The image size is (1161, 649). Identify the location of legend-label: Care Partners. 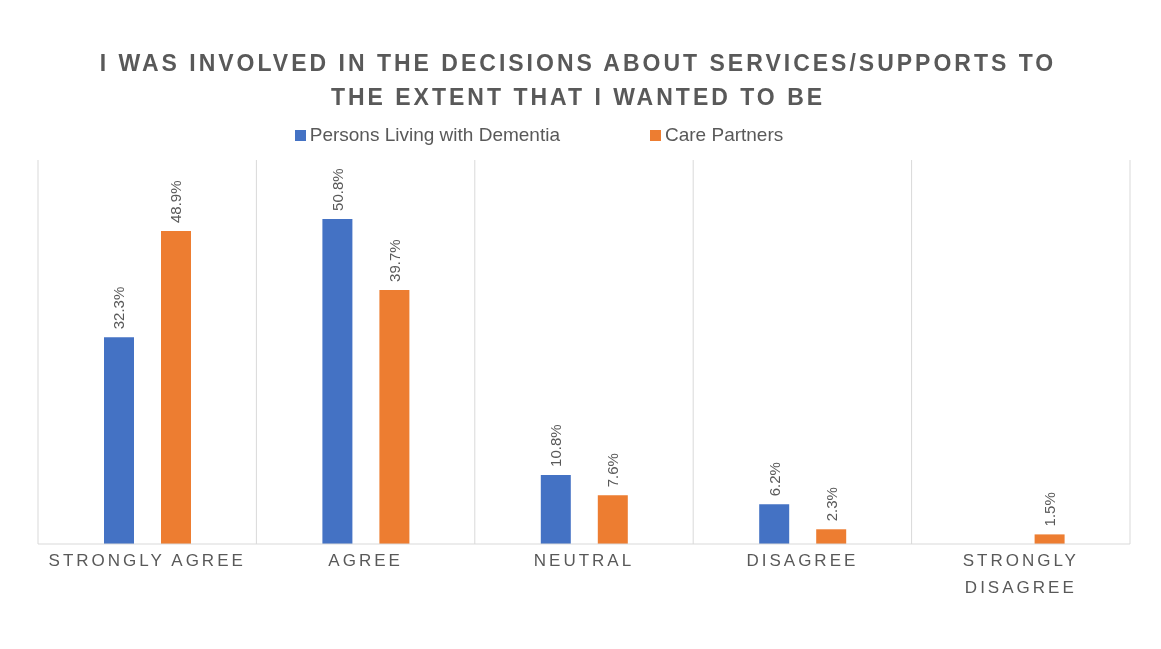
(724, 134).